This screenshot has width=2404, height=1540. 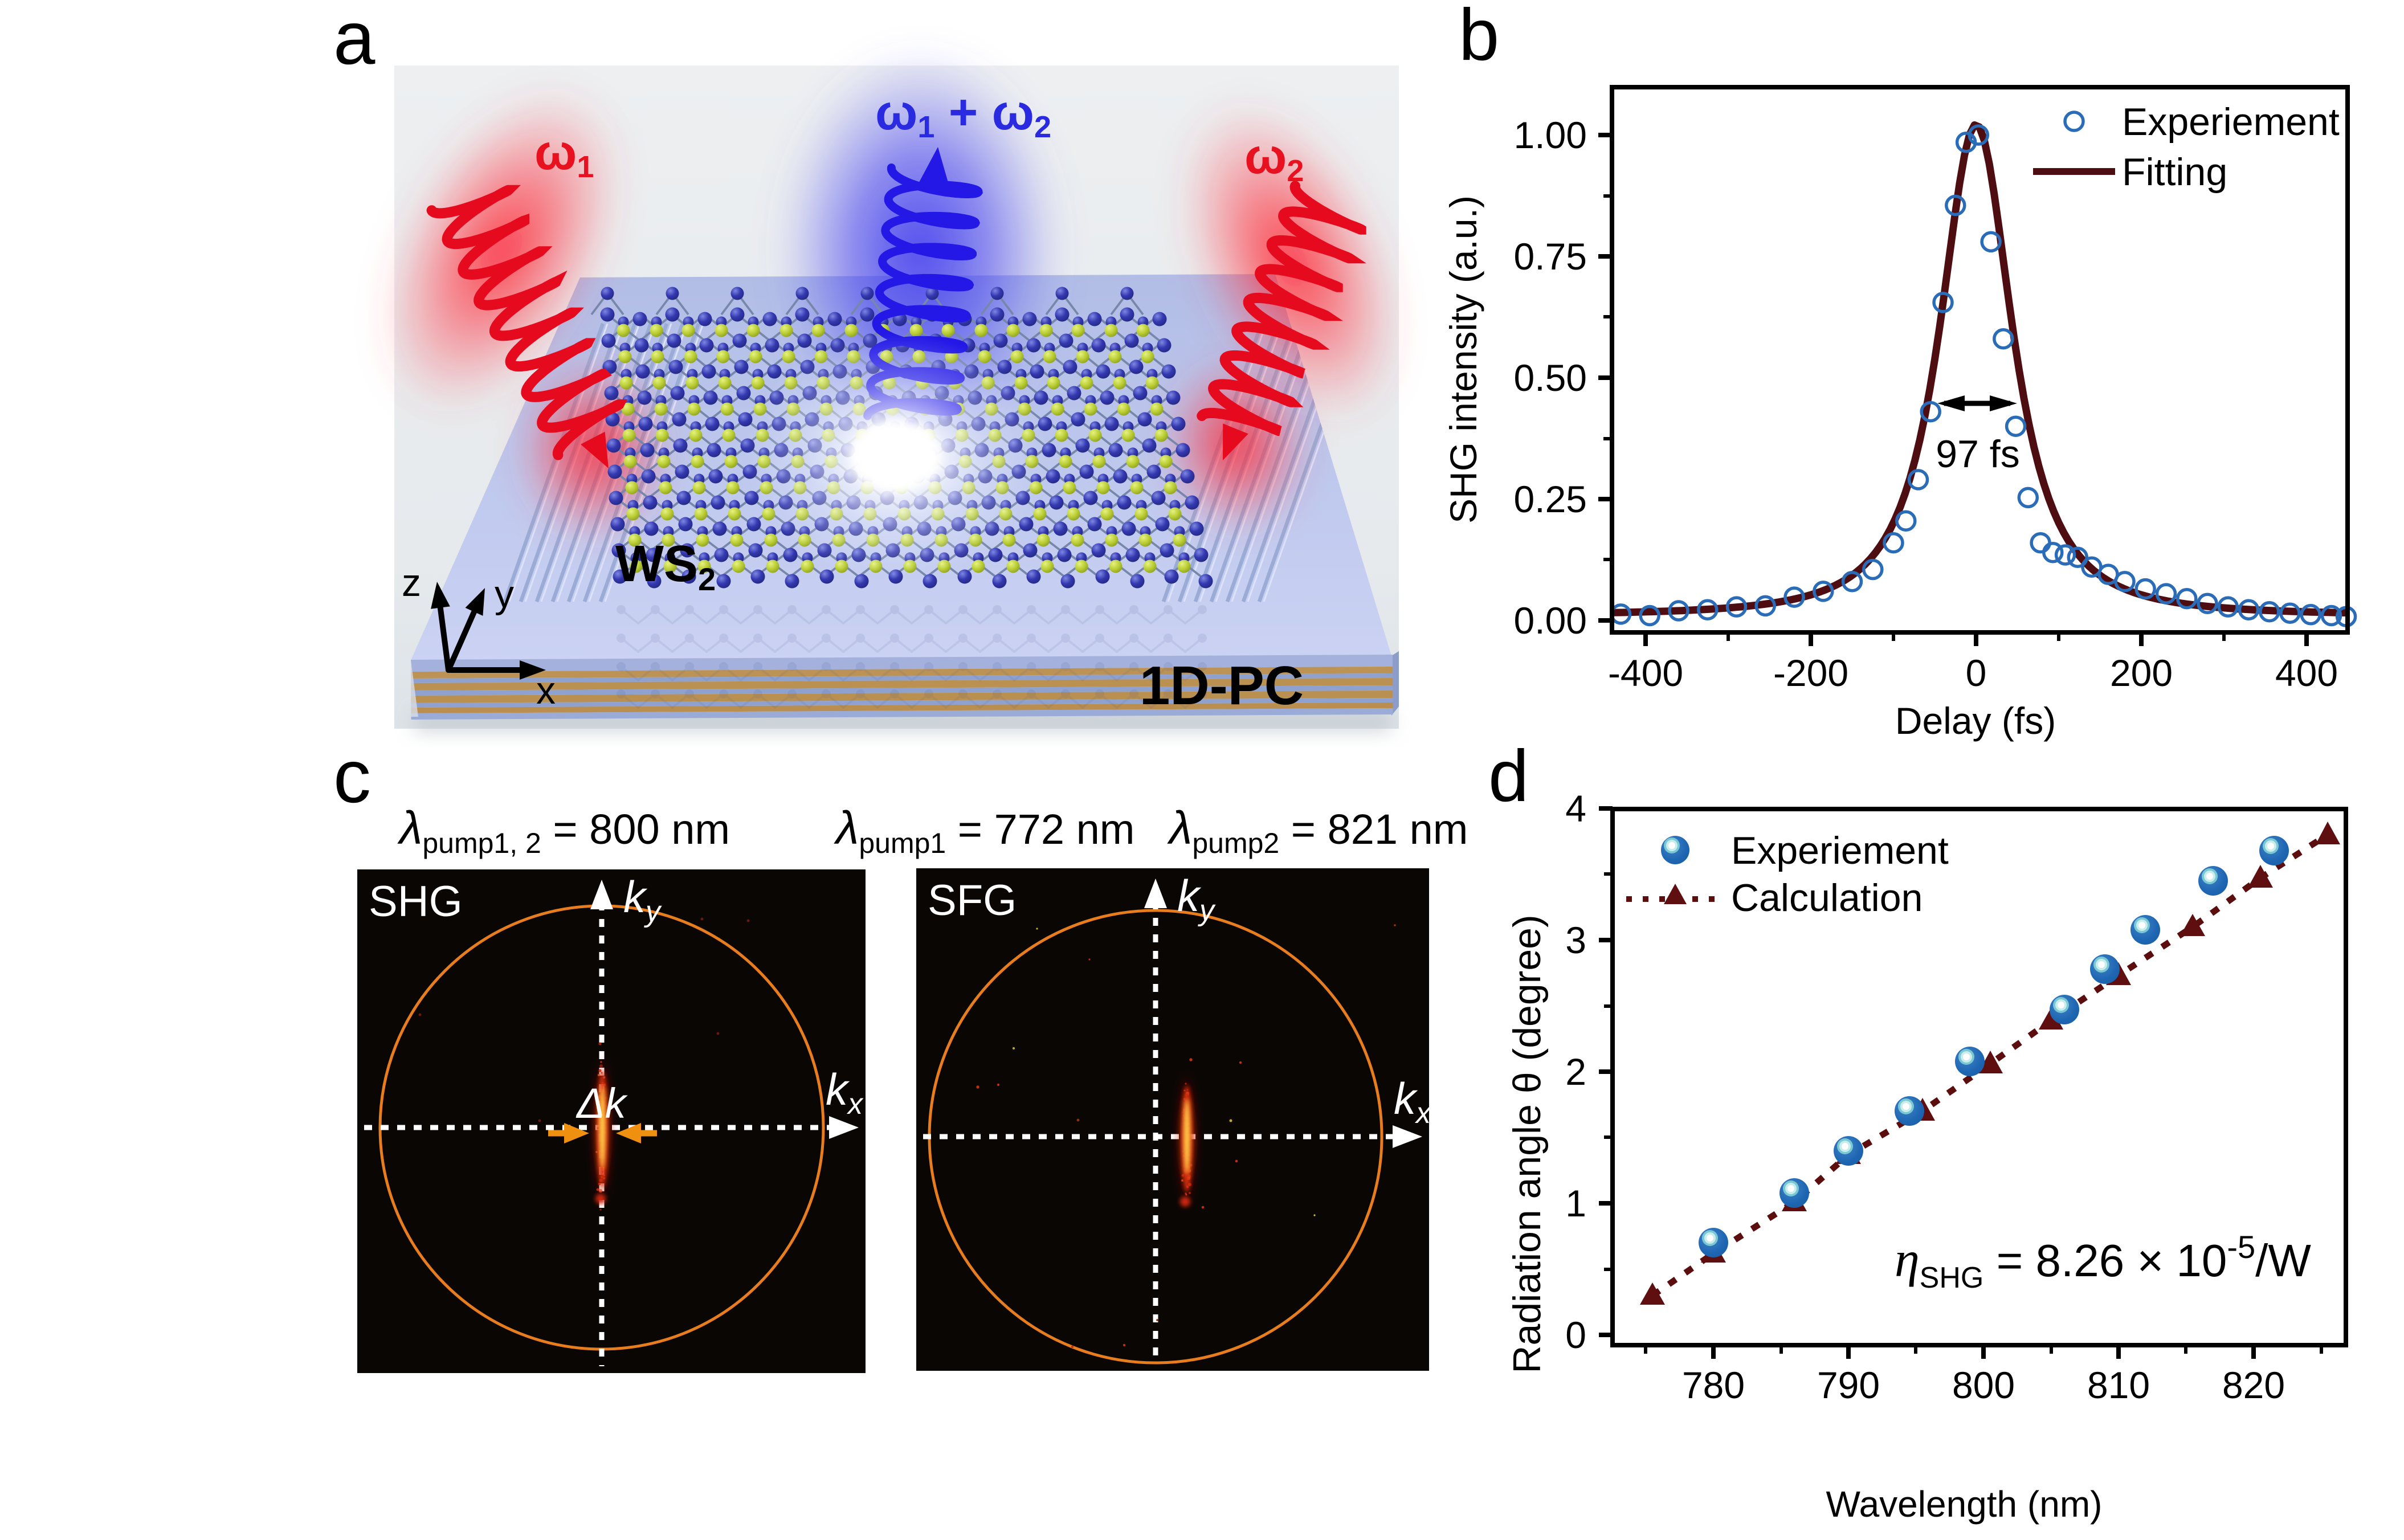 What do you see at coordinates (546, 690) in the screenshot?
I see `svg-text: x` at bounding box center [546, 690].